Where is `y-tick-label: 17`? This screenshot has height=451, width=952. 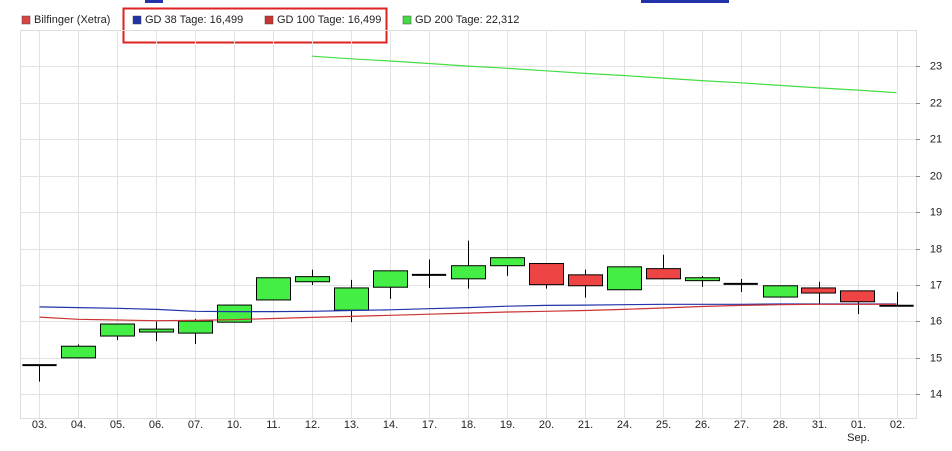 y-tick-label: 17 is located at coordinates (936, 285).